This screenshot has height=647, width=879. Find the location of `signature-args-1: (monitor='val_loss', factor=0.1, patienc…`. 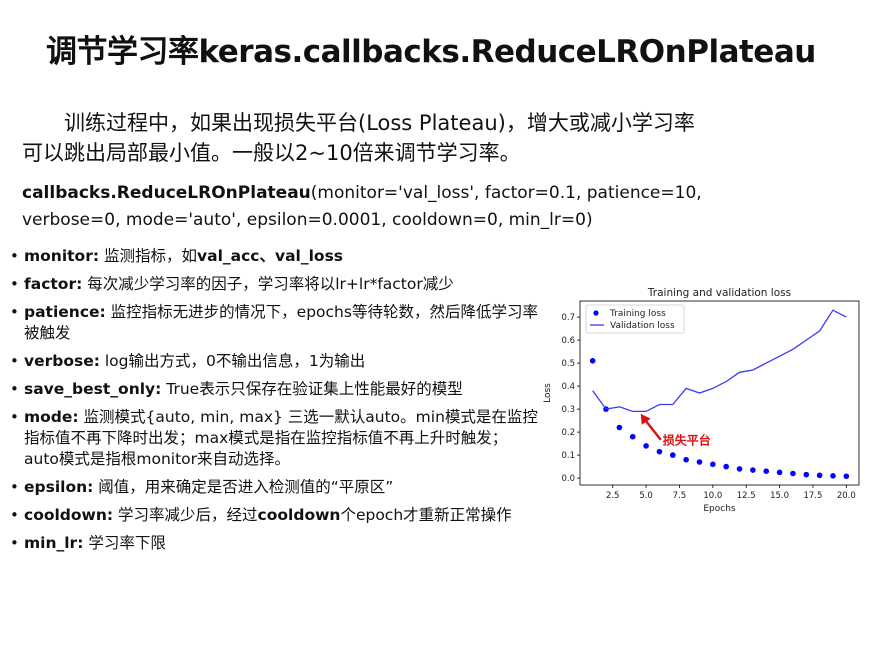

signature-args-1: (monitor='val_loss', factor=0.1, patienc… is located at coordinates (506, 193).